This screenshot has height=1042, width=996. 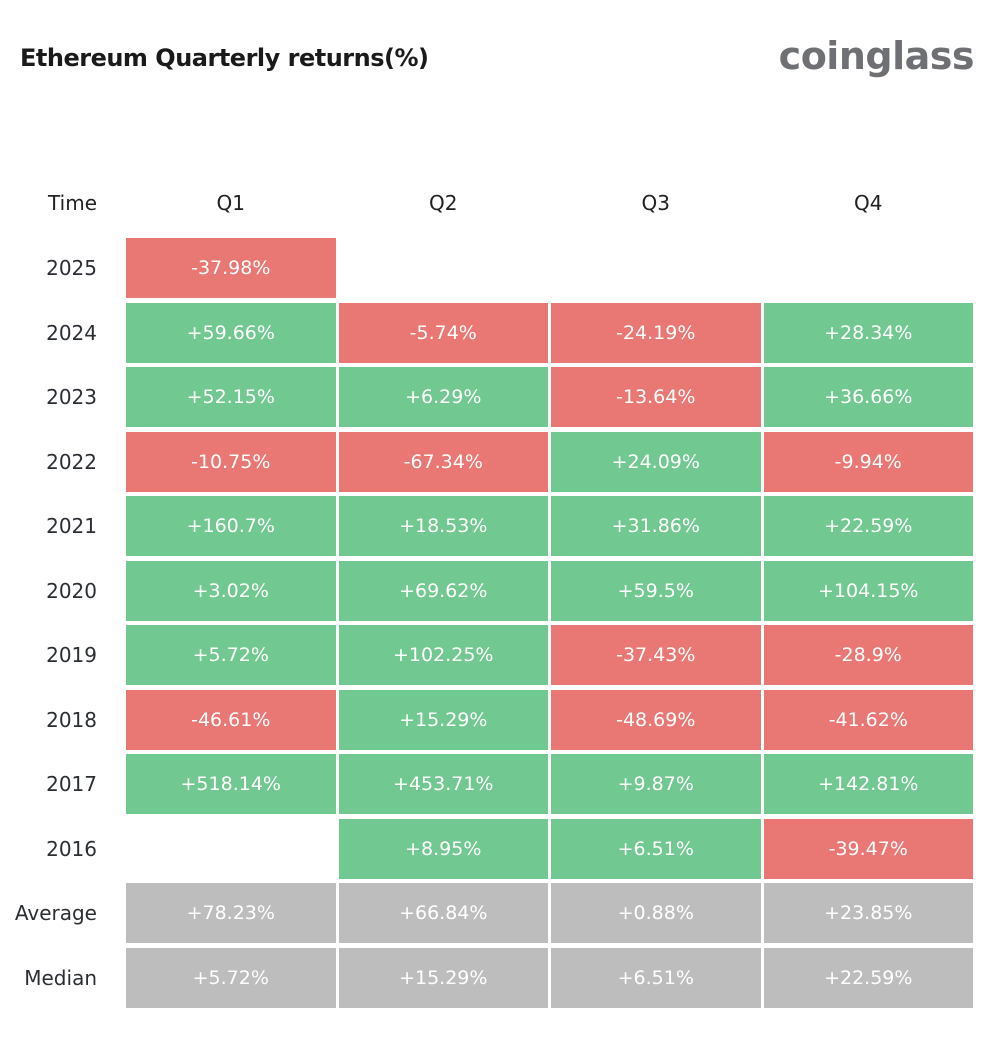 I want to click on return-cell: +36.66%, so click(x=868, y=397).